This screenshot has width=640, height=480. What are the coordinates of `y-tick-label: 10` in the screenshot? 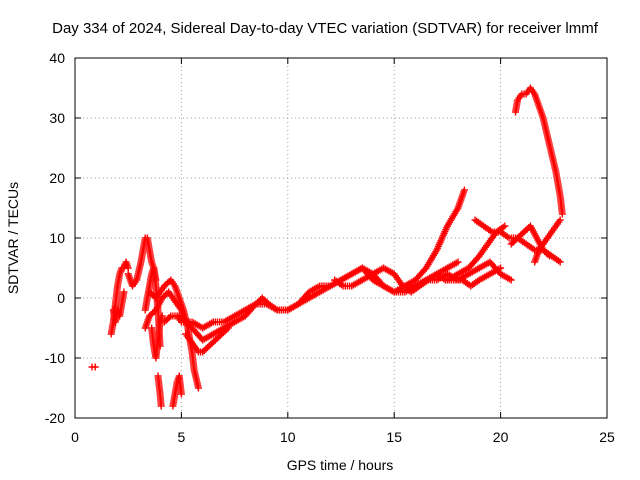 It's located at (57, 238).